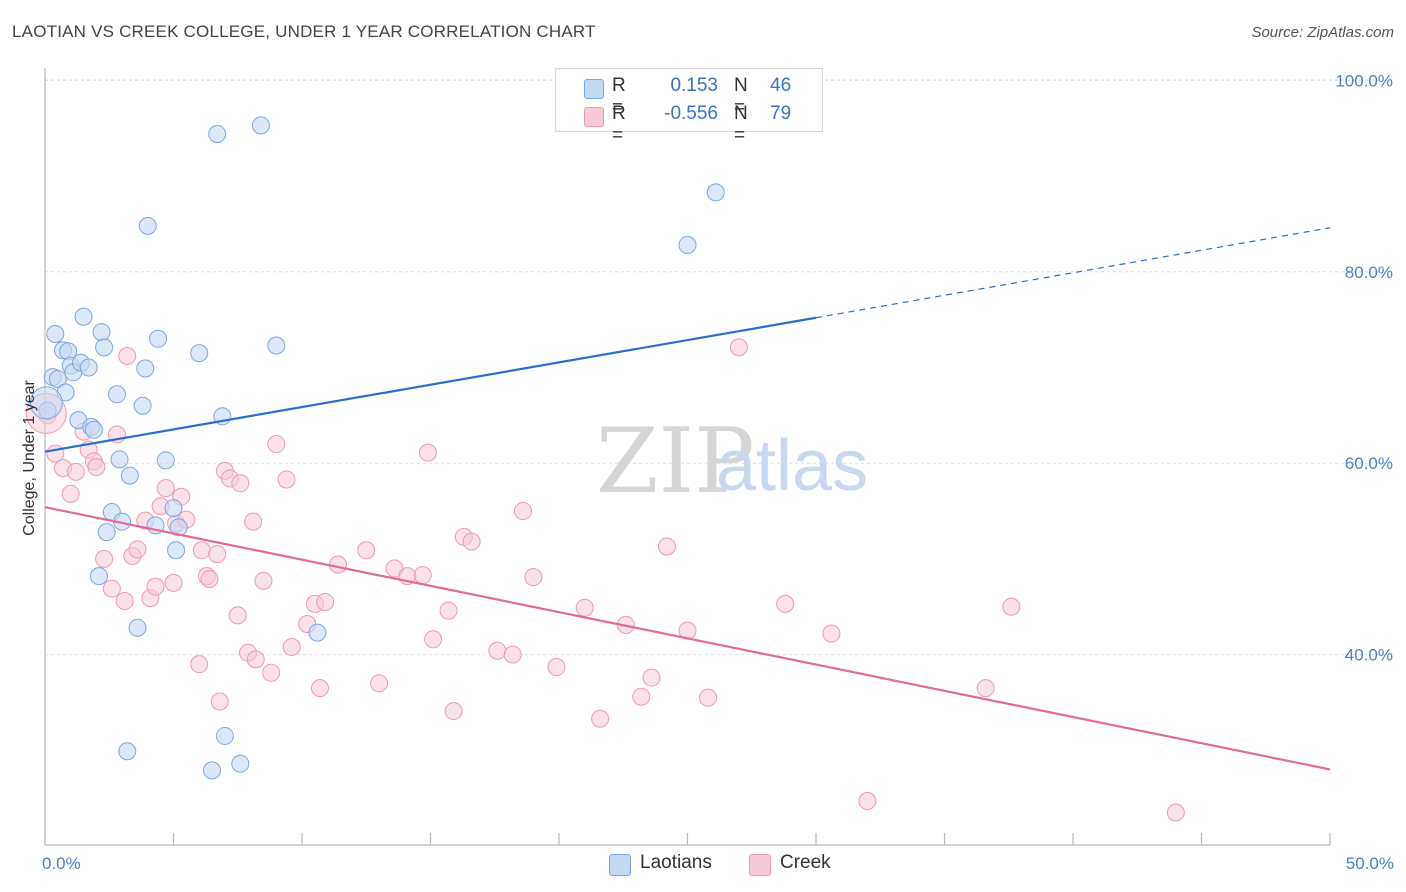 The image size is (1406, 892). Describe the element at coordinates (792, 466) in the screenshot. I see `watermark-atlas: atlas` at that location.